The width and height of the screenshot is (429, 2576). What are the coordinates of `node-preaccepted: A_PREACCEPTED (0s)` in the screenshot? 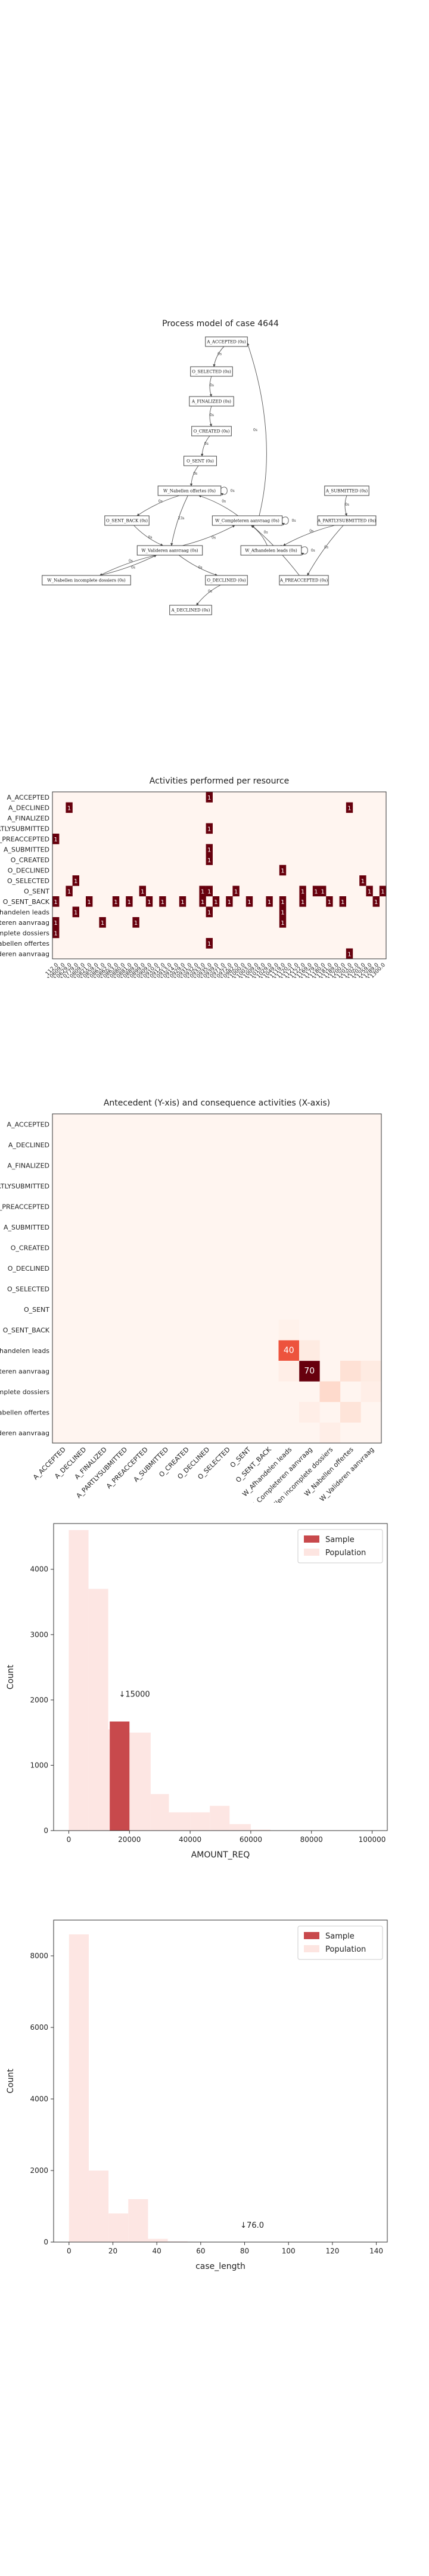 It's located at (304, 581).